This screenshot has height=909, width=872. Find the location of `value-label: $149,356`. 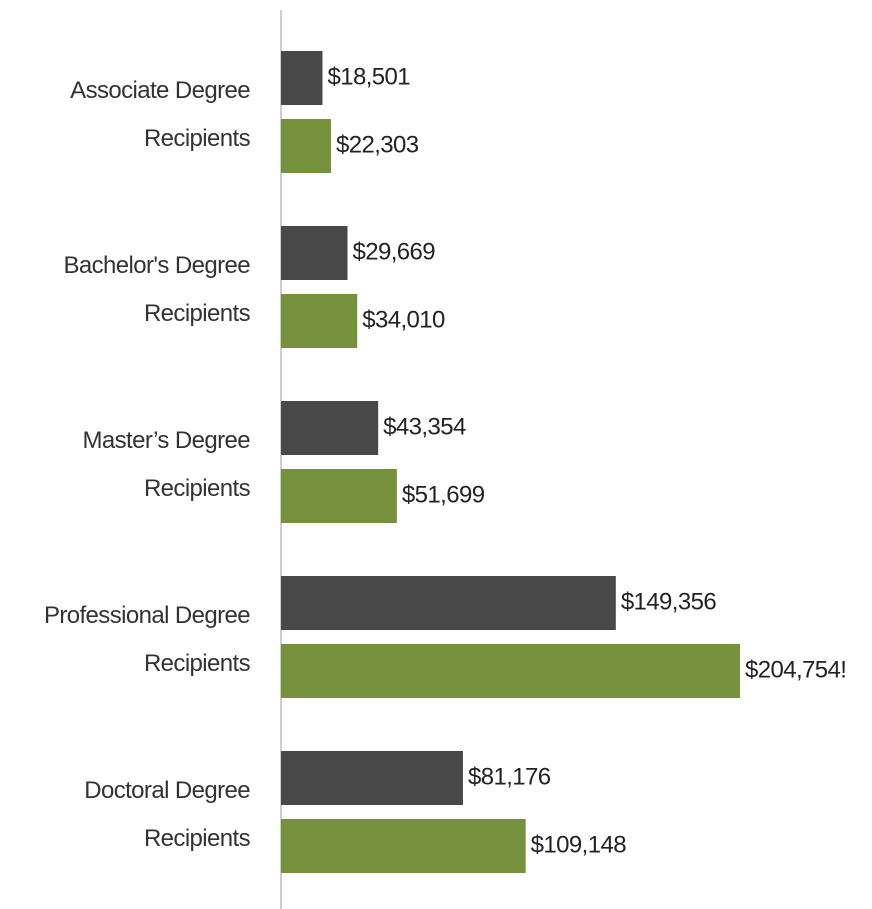

value-label: $149,356 is located at coordinates (669, 601).